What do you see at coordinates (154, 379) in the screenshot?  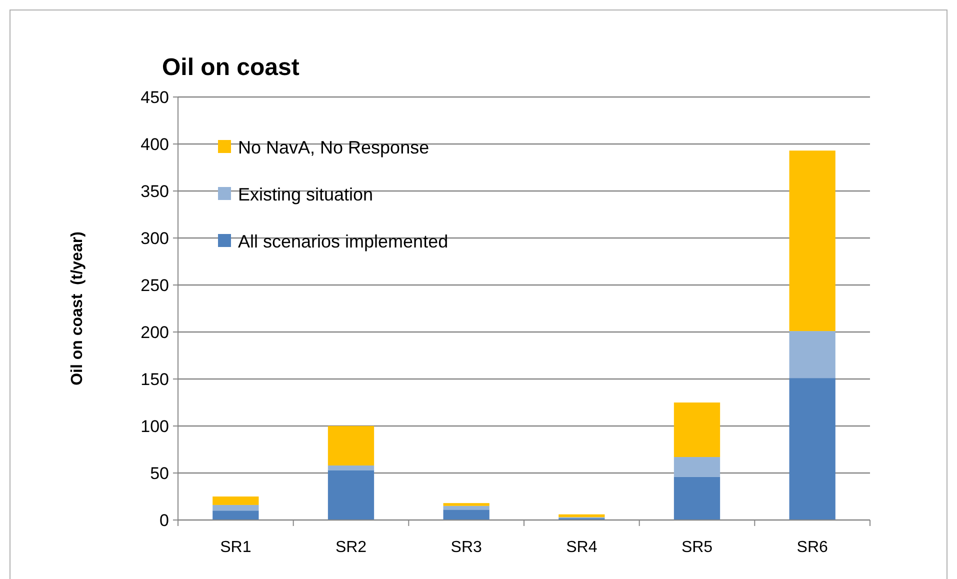 I see `y-tick-label: 150` at bounding box center [154, 379].